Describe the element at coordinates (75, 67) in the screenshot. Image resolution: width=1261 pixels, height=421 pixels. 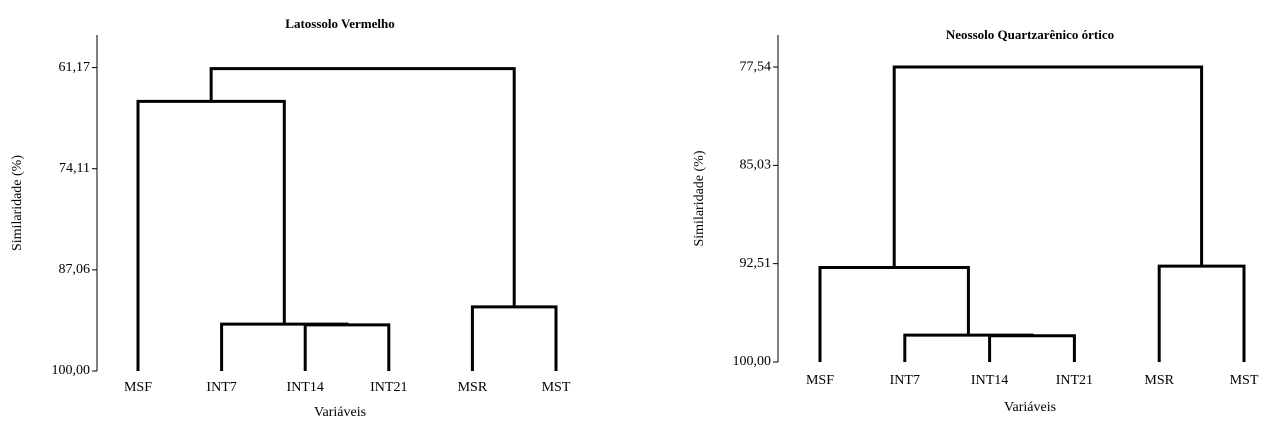
I see `y-tick-label: 61,17` at that location.